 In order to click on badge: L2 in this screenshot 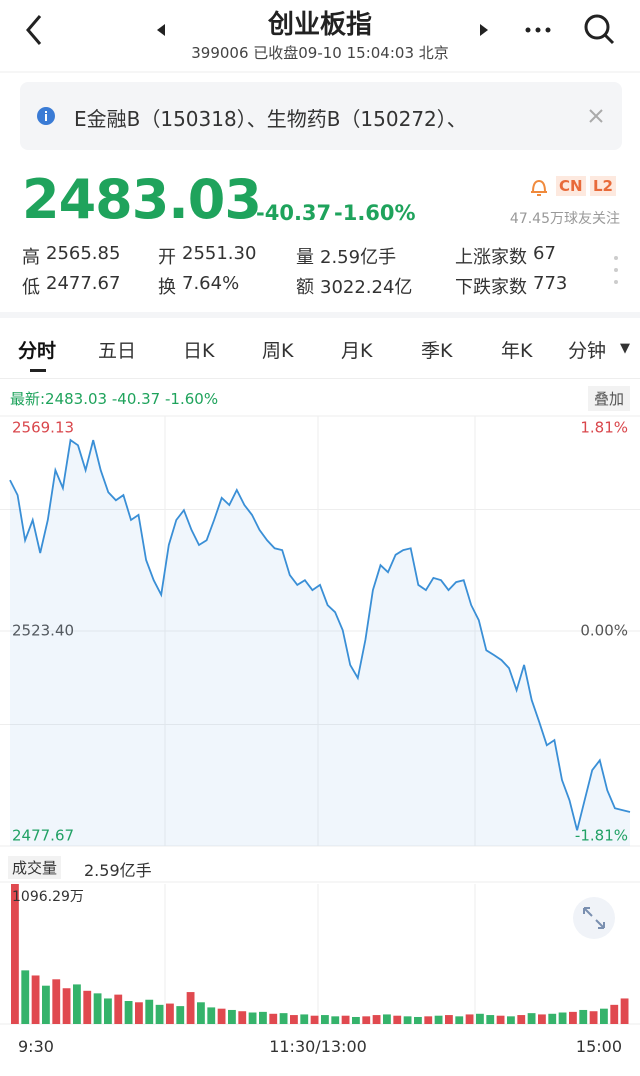, I will do `click(603, 186)`.